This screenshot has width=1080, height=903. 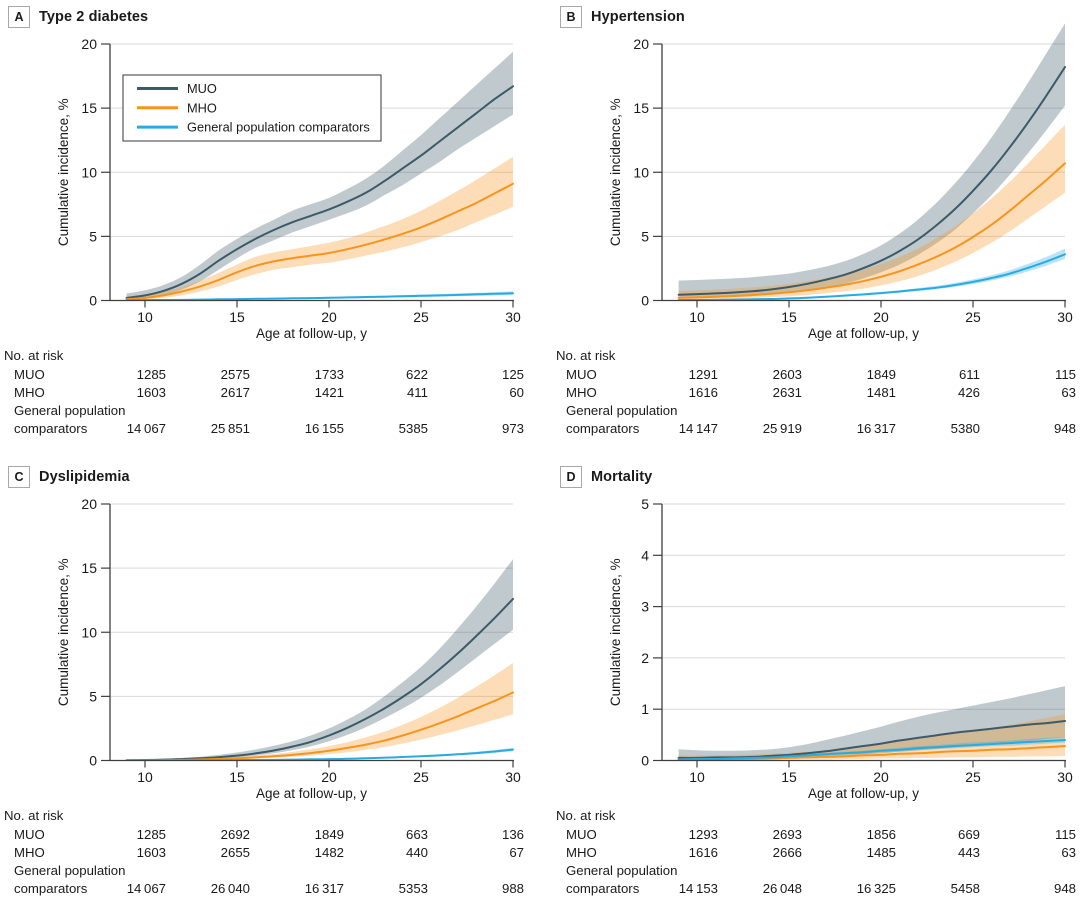 I want to click on panel-header: D Mortality, so click(x=606, y=477).